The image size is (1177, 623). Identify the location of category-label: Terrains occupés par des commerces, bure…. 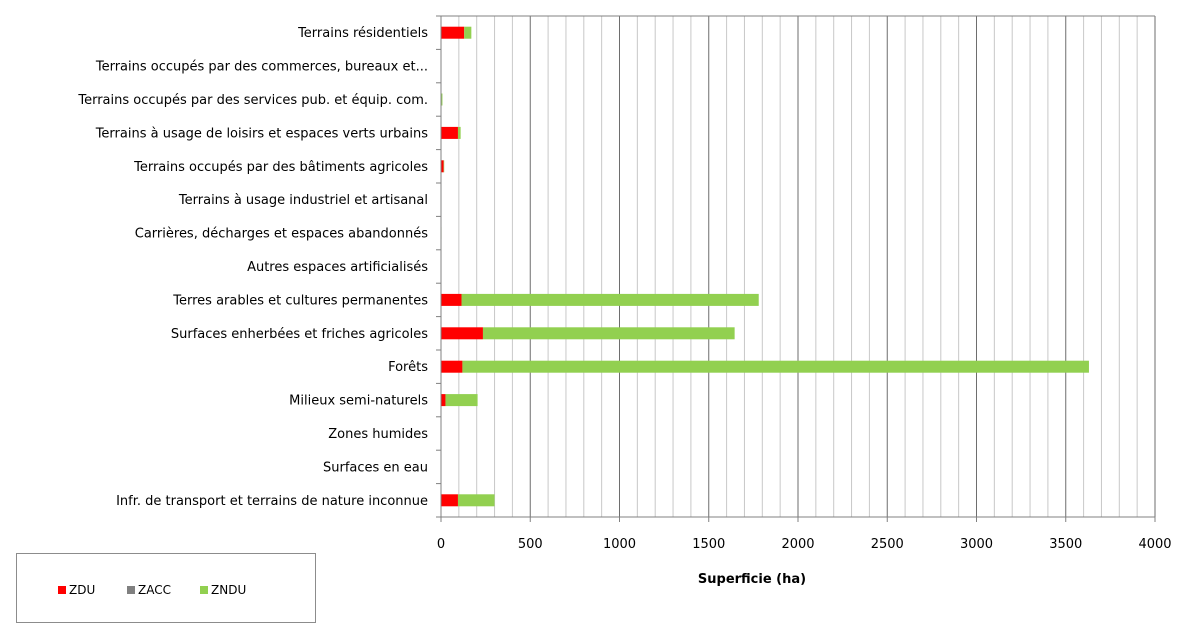
(261, 67).